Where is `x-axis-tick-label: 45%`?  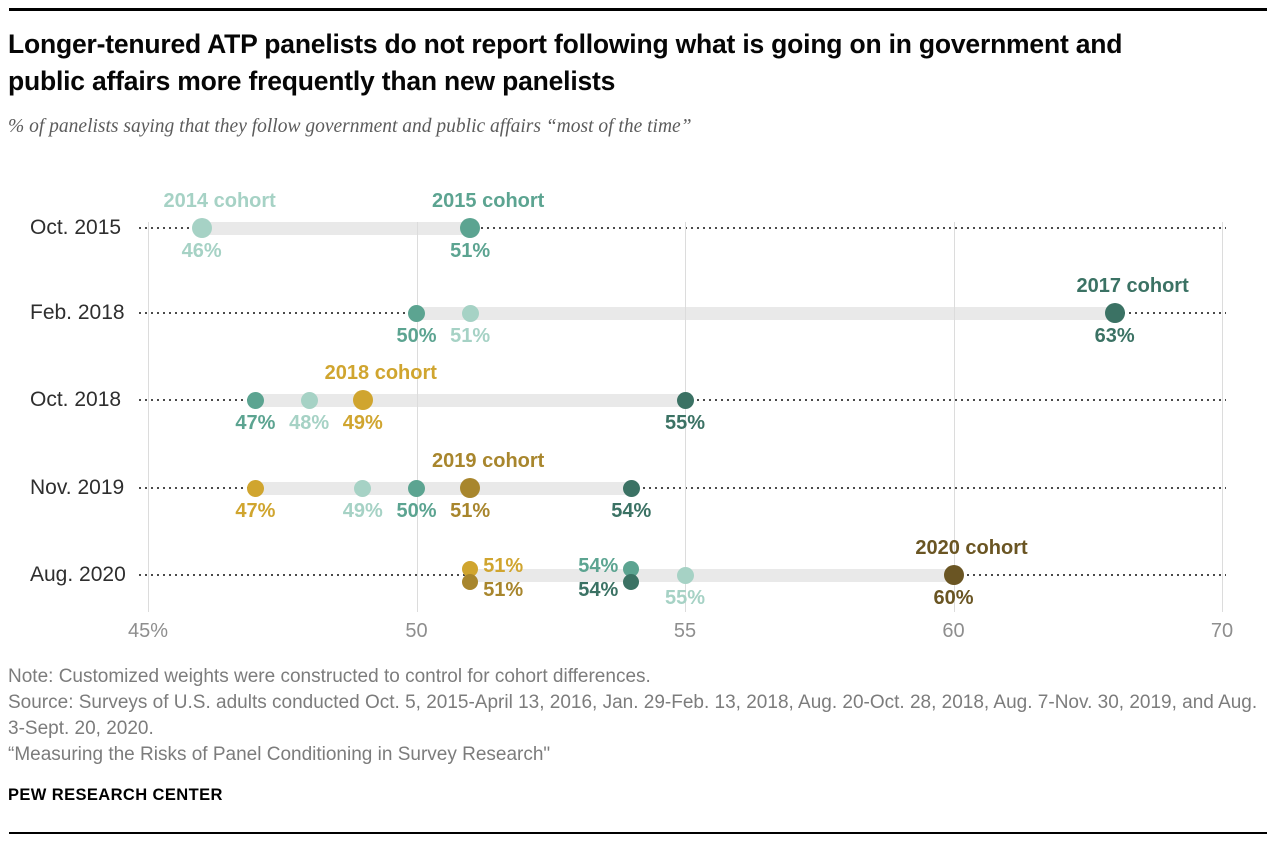 x-axis-tick-label: 45% is located at coordinates (148, 631).